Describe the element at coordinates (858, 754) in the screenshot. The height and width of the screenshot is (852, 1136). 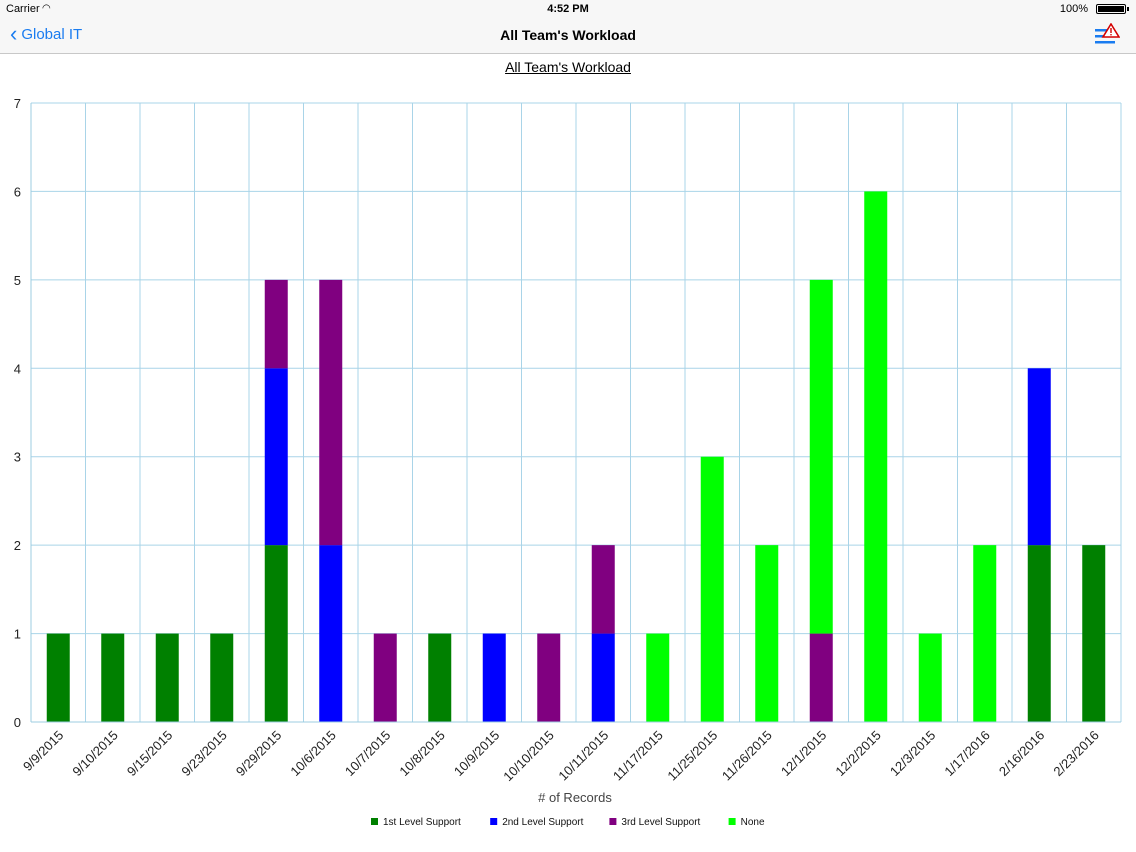
I see `x-tick-label: 12/2/2015` at that location.